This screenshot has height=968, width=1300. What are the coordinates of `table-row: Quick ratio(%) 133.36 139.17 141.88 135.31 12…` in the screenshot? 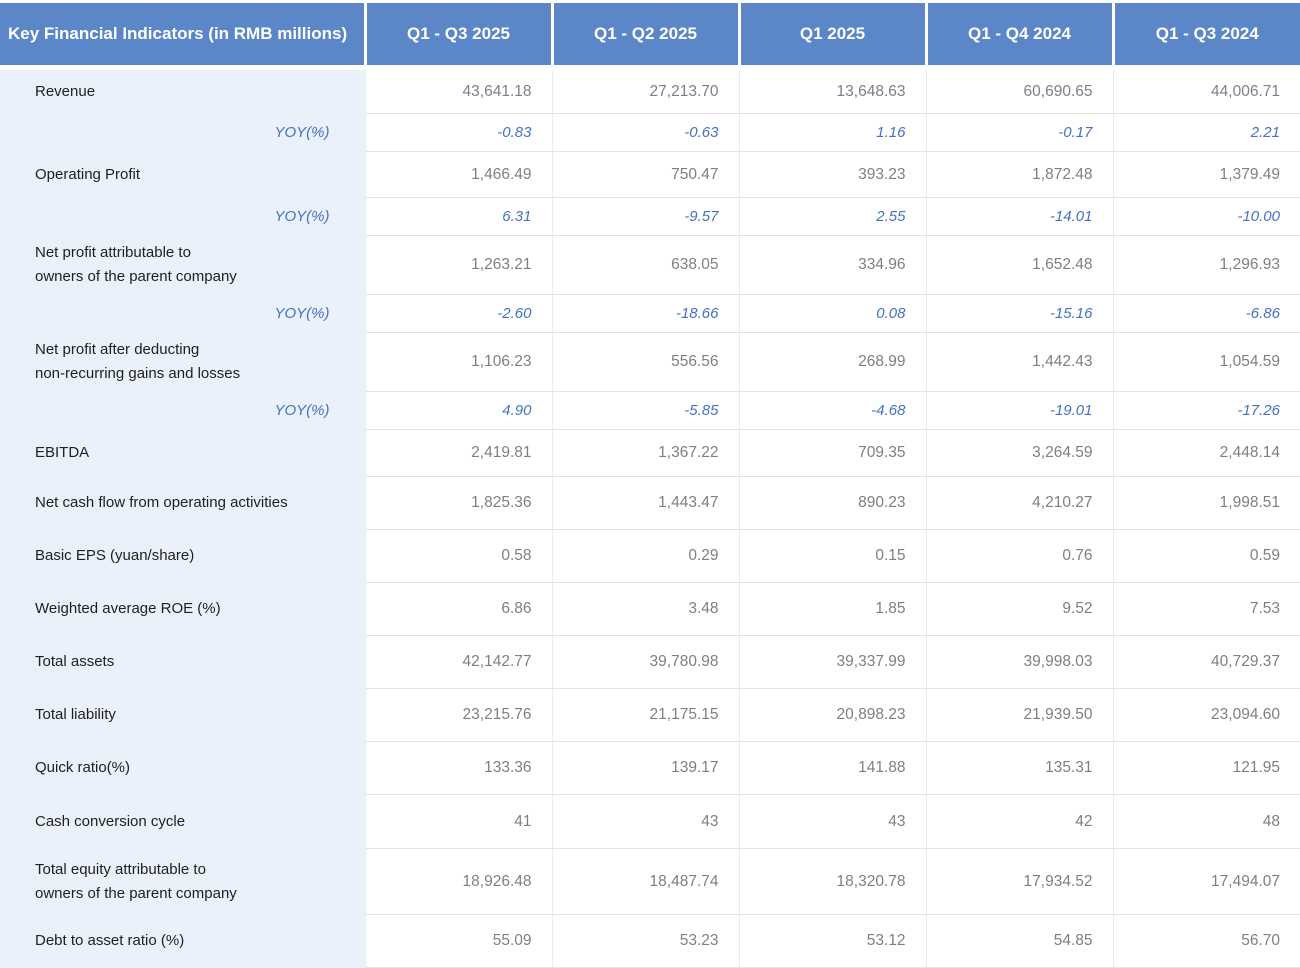 It's located at (650, 768).